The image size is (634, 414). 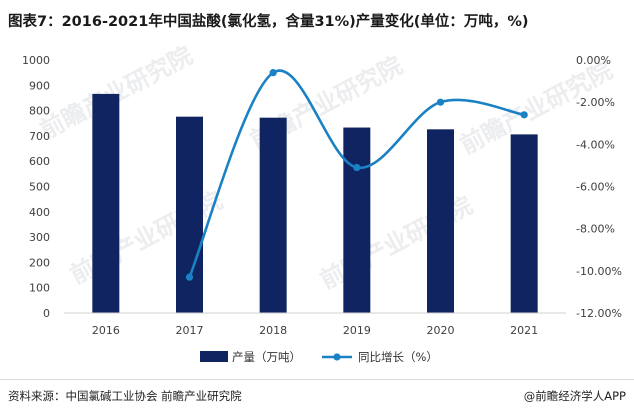 What do you see at coordinates (106, 330) in the screenshot?
I see `x-tick-label: 2016` at bounding box center [106, 330].